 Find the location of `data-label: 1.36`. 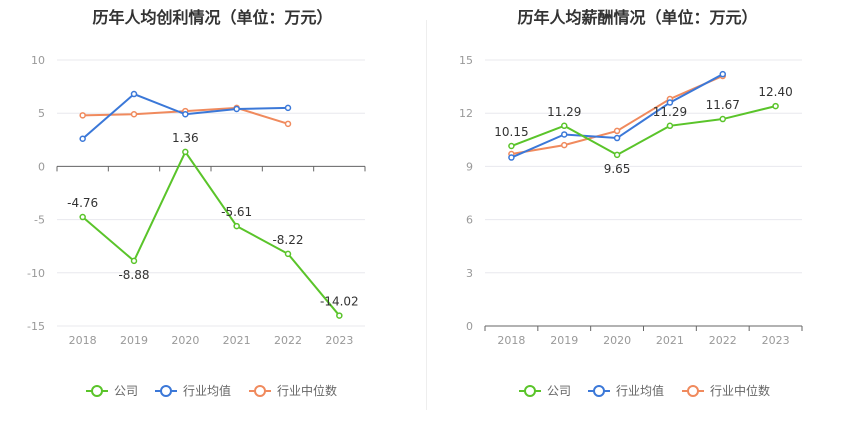

data-label: 1.36 is located at coordinates (185, 138).